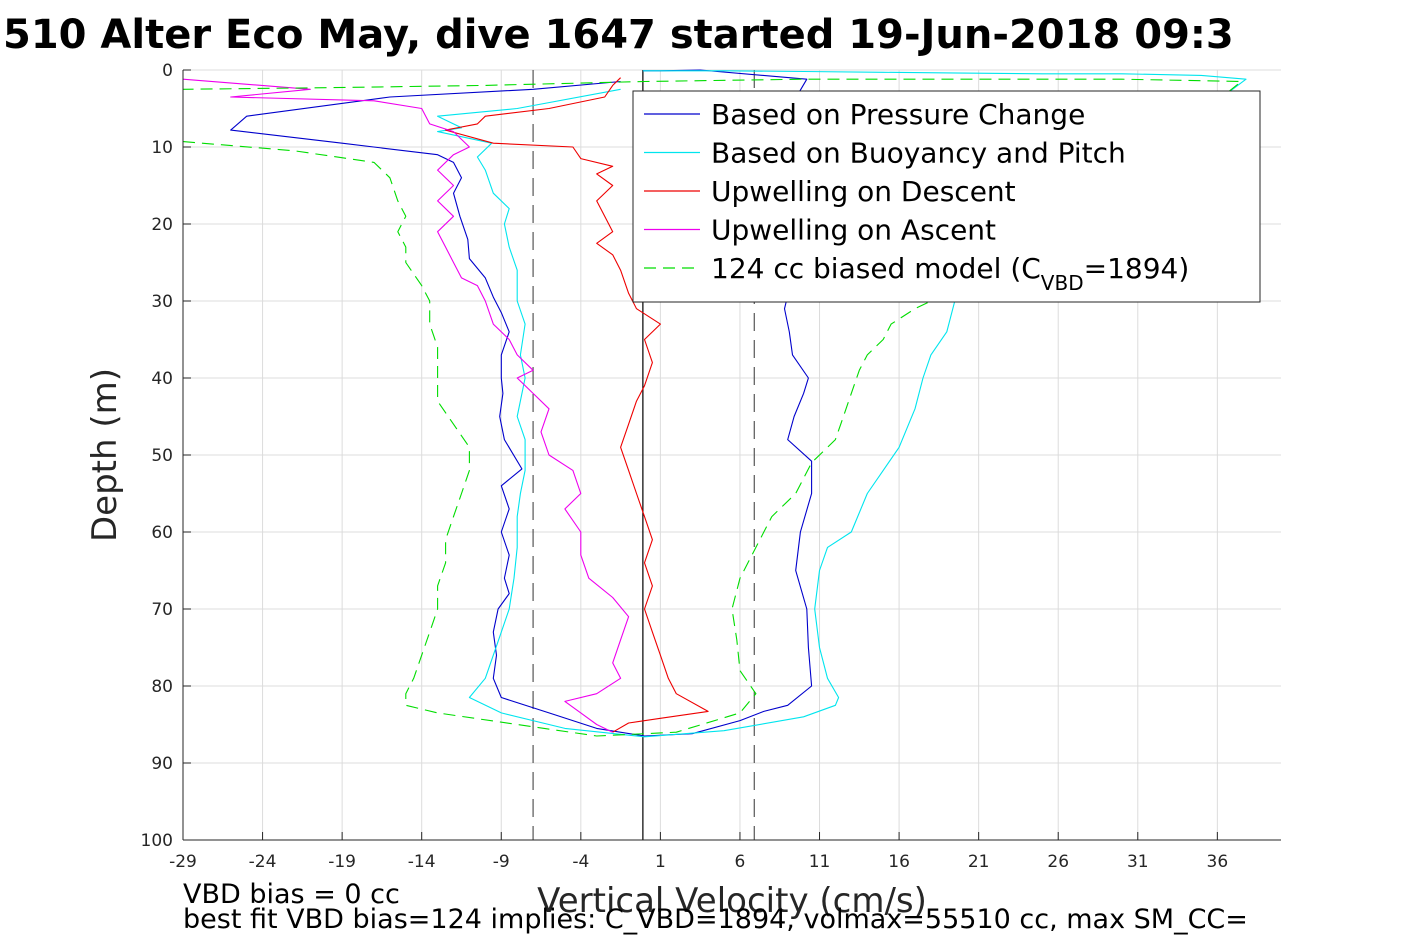 The image size is (1417, 945). Describe the element at coordinates (162, 456) in the screenshot. I see `y-tick-label: 50` at that location.